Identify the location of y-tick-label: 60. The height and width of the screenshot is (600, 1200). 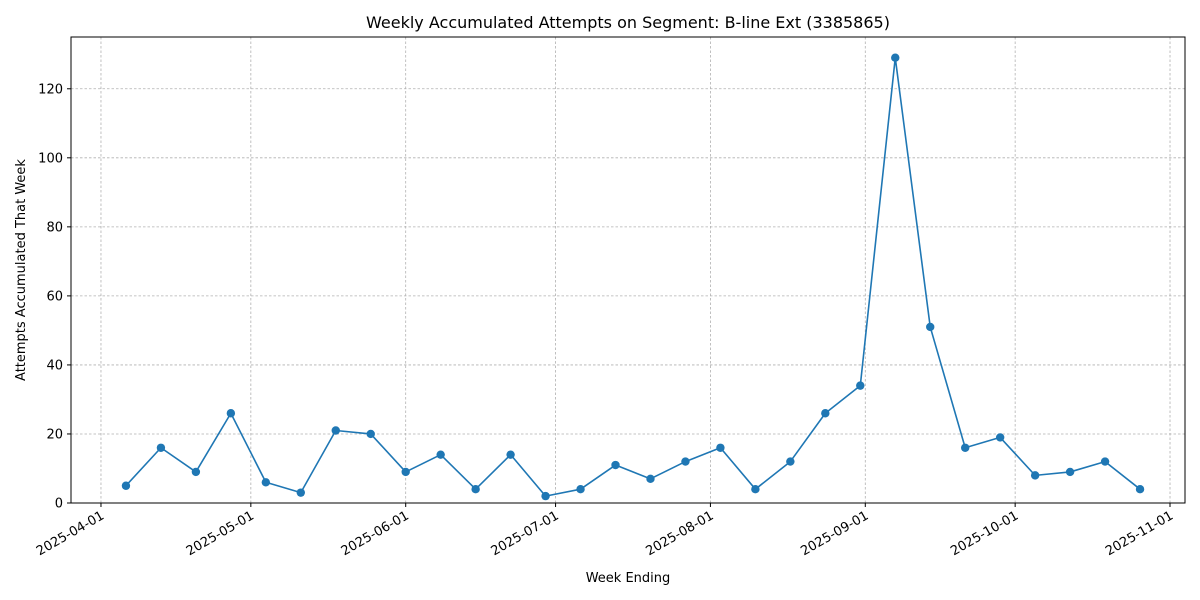
(54, 296).